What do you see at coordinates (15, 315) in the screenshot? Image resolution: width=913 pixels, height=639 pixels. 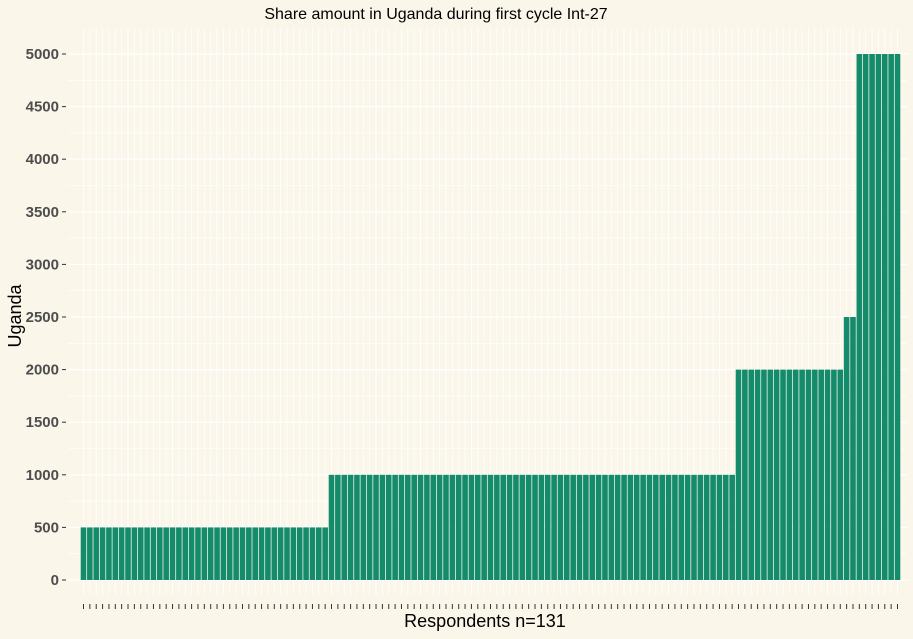 I see `y-axis-title: Uganda` at bounding box center [15, 315].